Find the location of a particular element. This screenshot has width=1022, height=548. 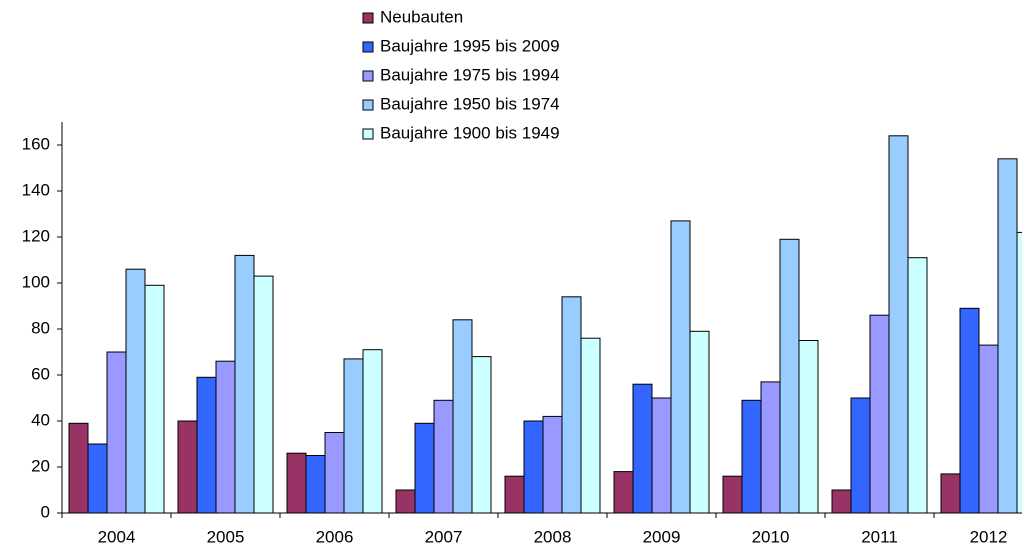

y-tick-label: 100 is located at coordinates (36, 281).